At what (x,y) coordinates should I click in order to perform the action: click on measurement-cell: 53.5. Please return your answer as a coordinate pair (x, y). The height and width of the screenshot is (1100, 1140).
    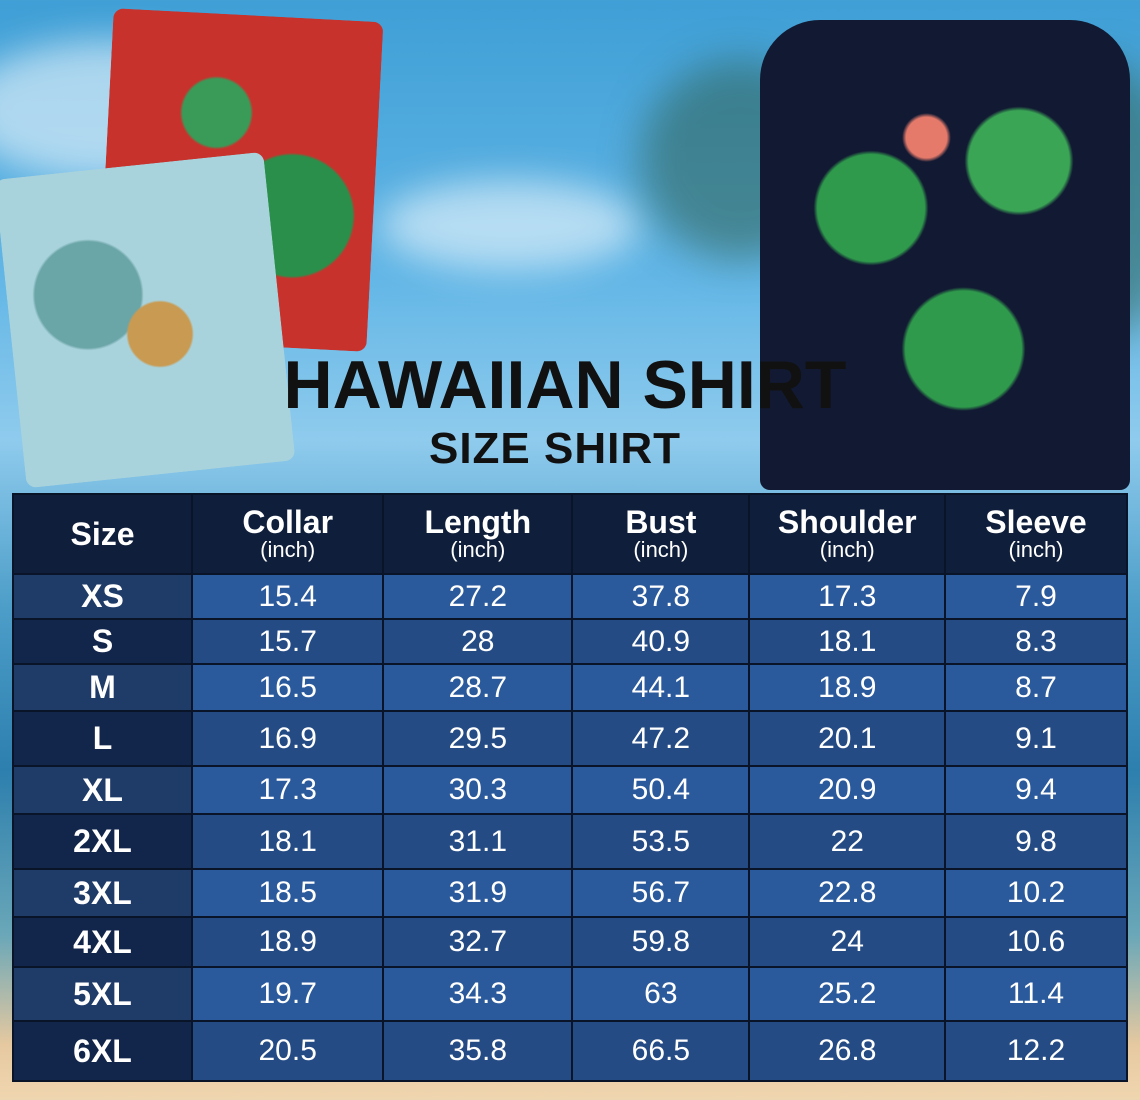
    Looking at the image, I should click on (661, 841).